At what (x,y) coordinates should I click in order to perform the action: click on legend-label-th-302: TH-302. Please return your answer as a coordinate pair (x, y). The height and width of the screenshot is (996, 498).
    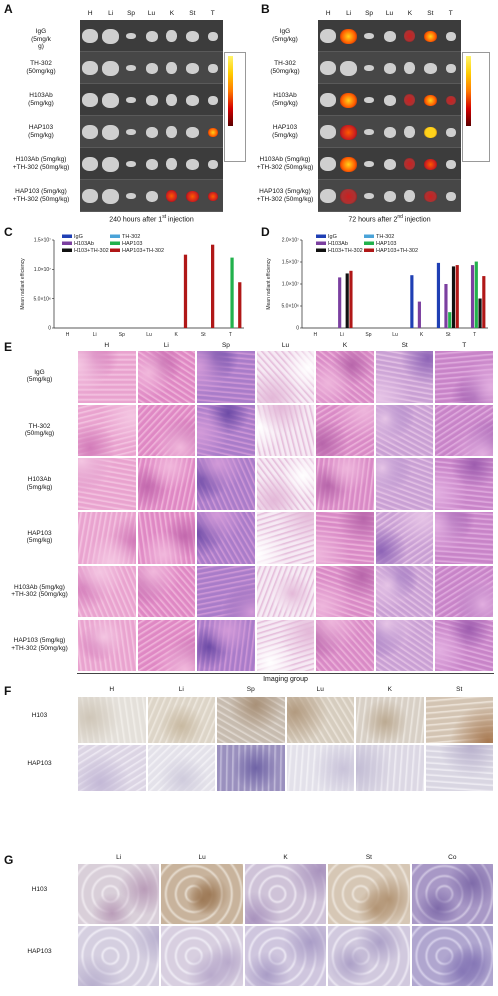
    Looking at the image, I should click on (131, 237).